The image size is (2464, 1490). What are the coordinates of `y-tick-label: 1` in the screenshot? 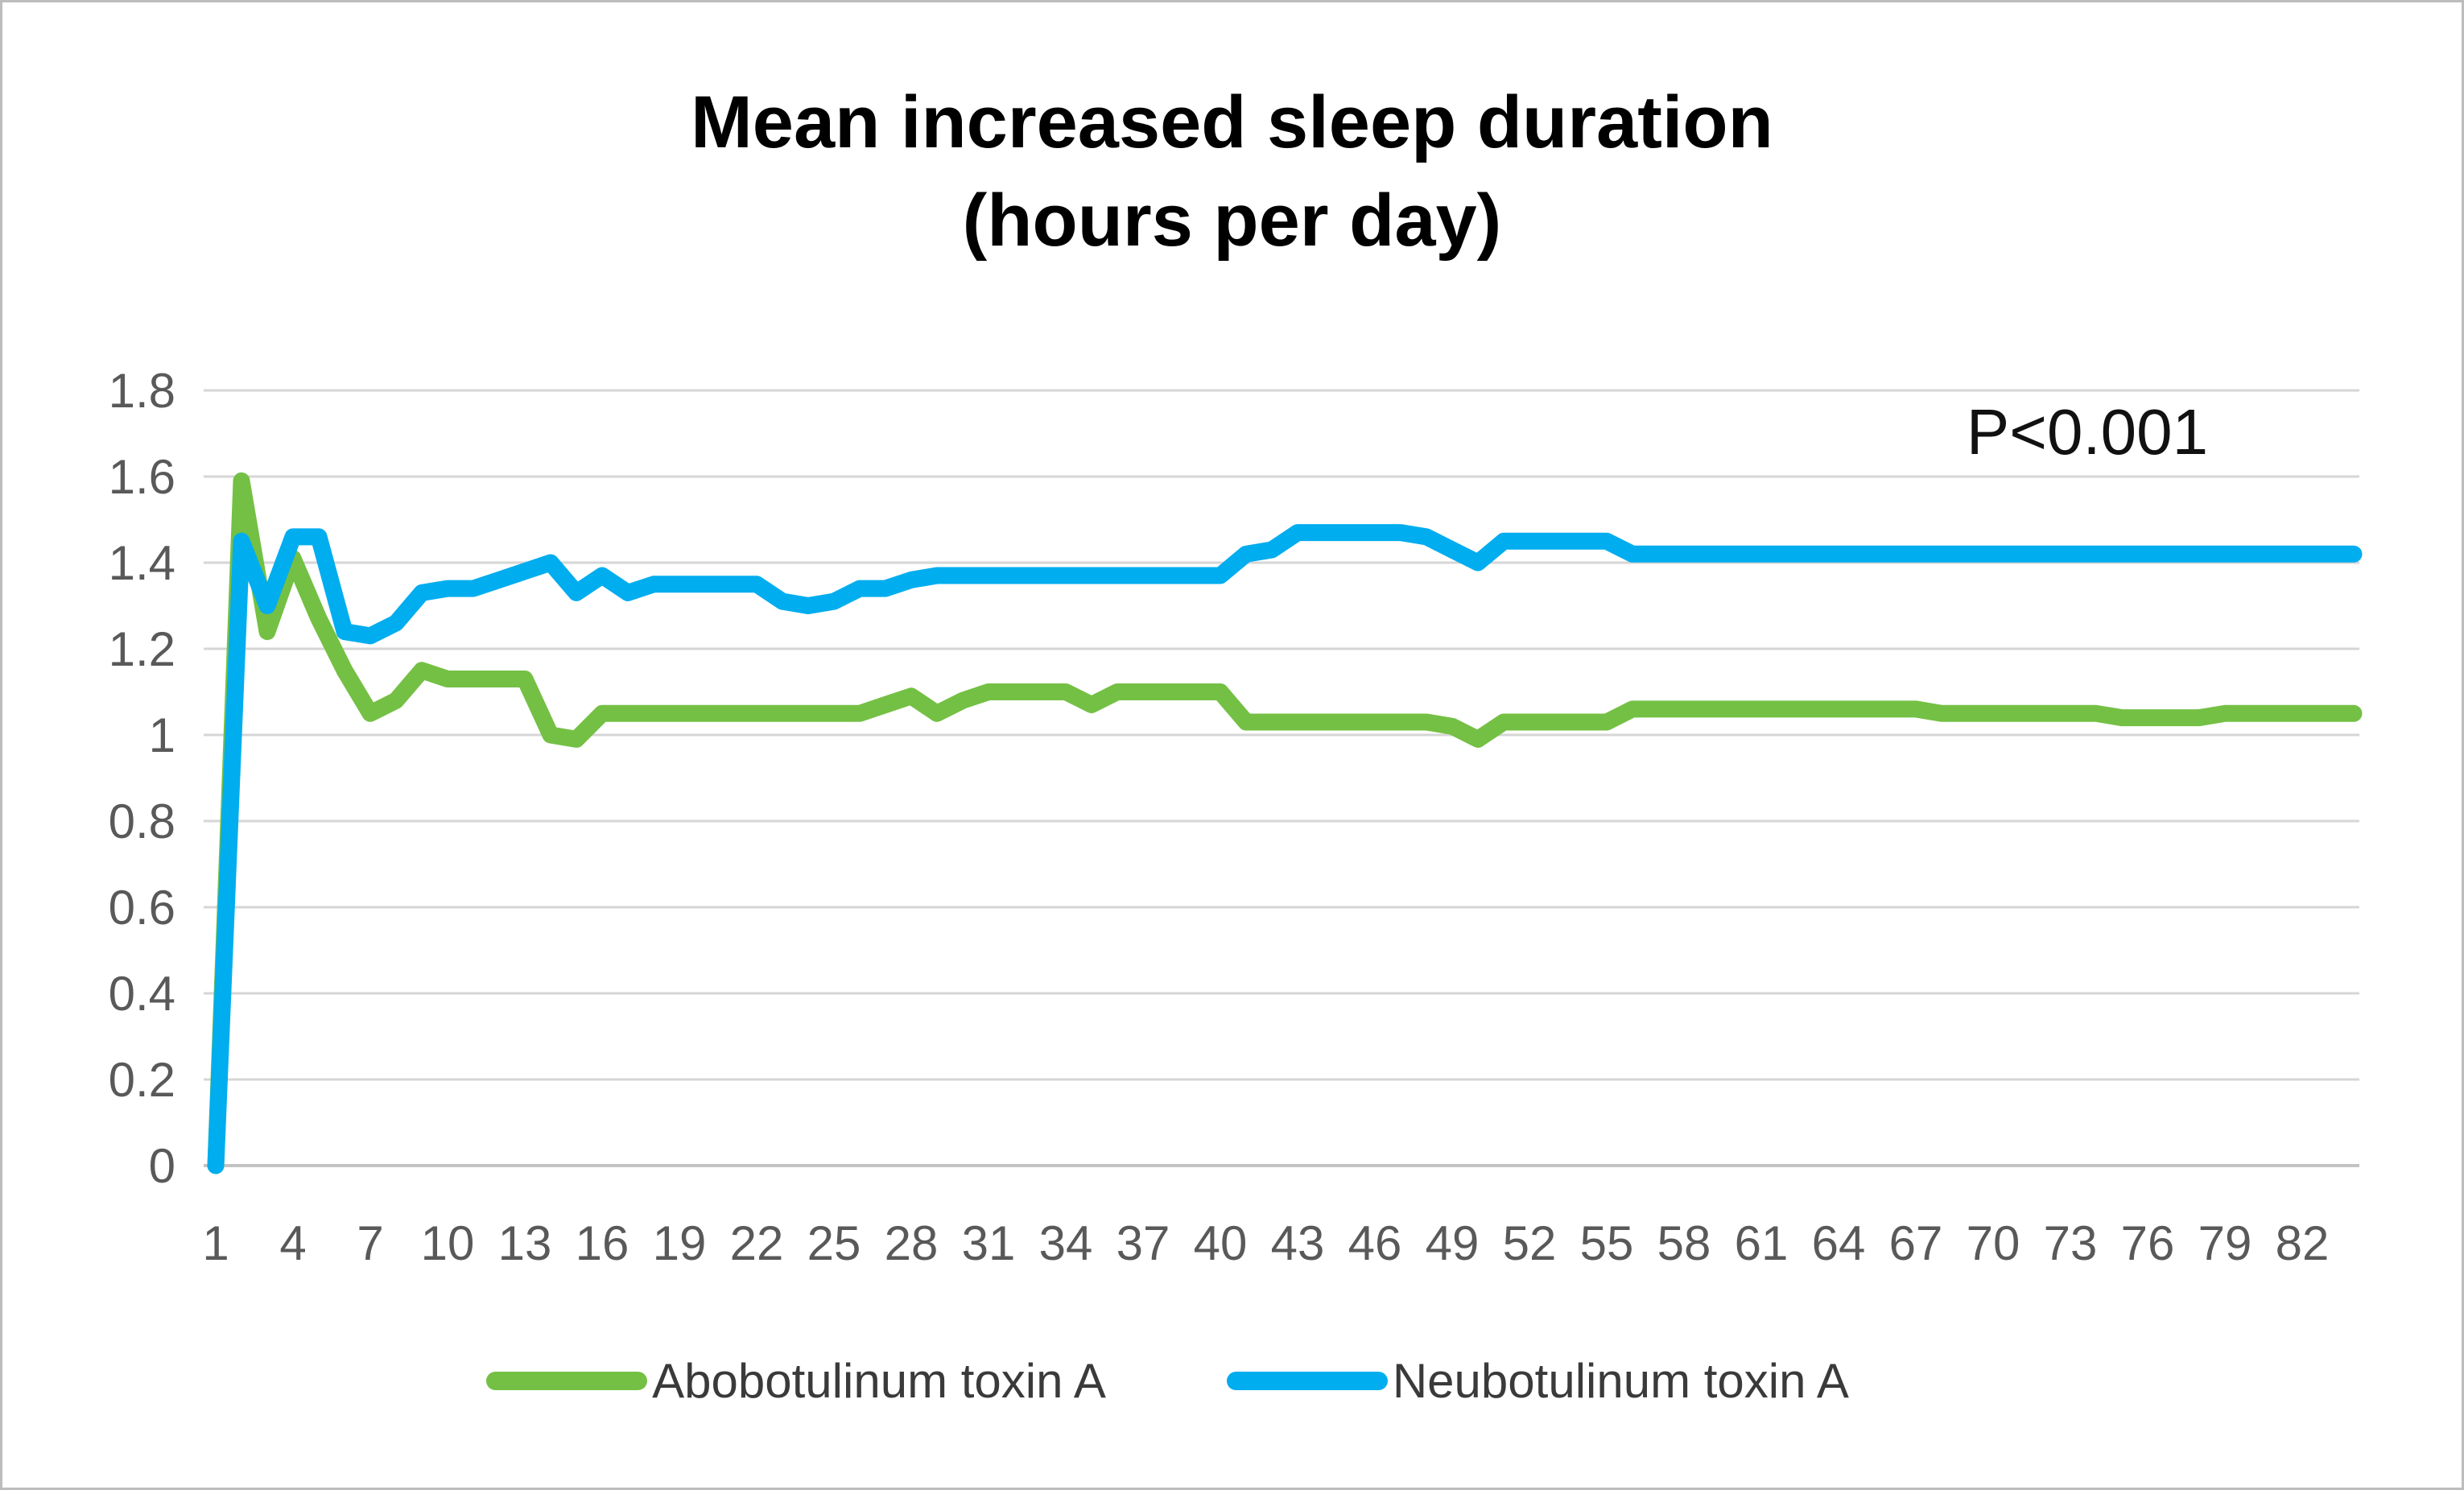 It's located at (162, 735).